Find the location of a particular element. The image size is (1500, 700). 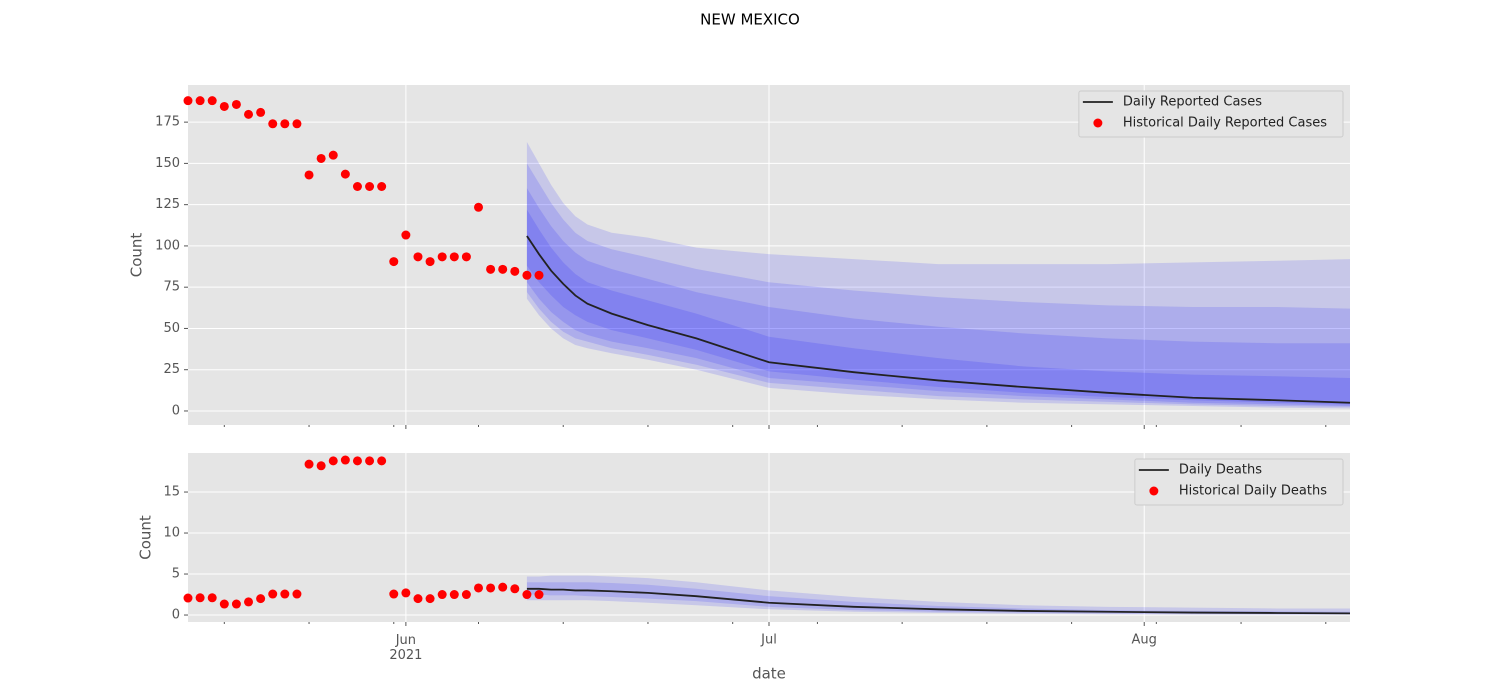

y-tick-label: 10 is located at coordinates (171, 533).